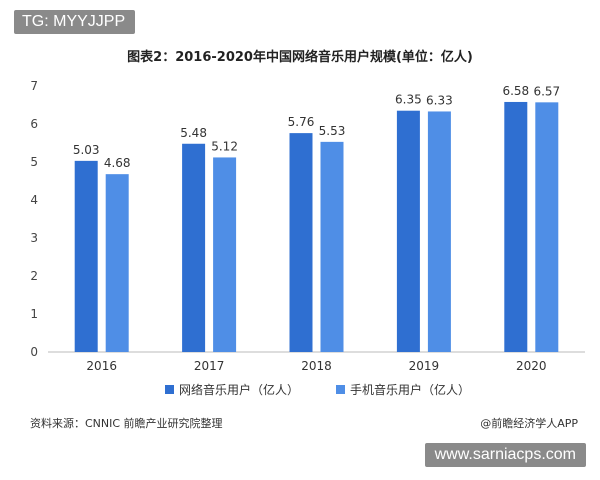 The height and width of the screenshot is (480, 600). Describe the element at coordinates (34, 200) in the screenshot. I see `y-tick-label: 4` at that location.